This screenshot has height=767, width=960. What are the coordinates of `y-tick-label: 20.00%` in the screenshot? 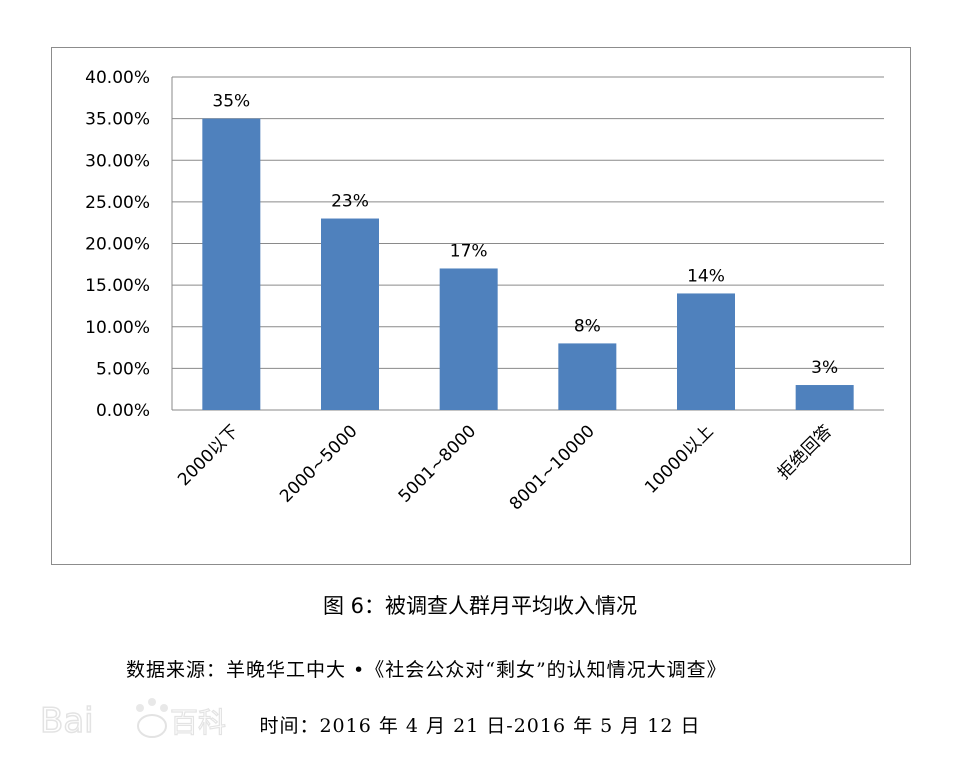 It's located at (117, 245).